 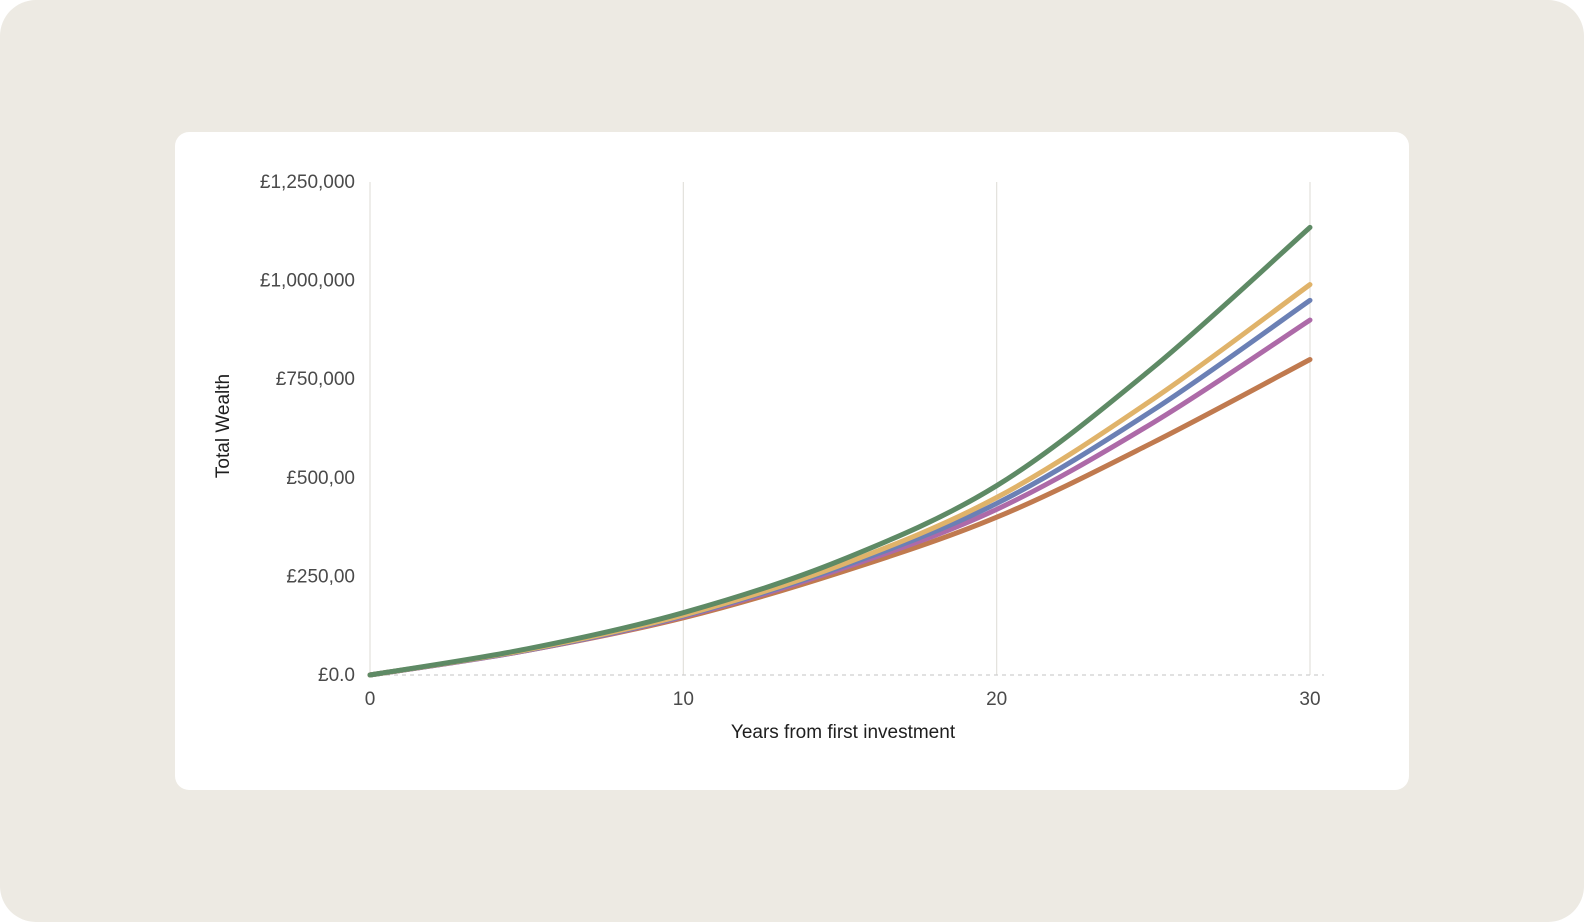 What do you see at coordinates (1309, 699) in the screenshot?
I see `x-tick-label-3: 30` at bounding box center [1309, 699].